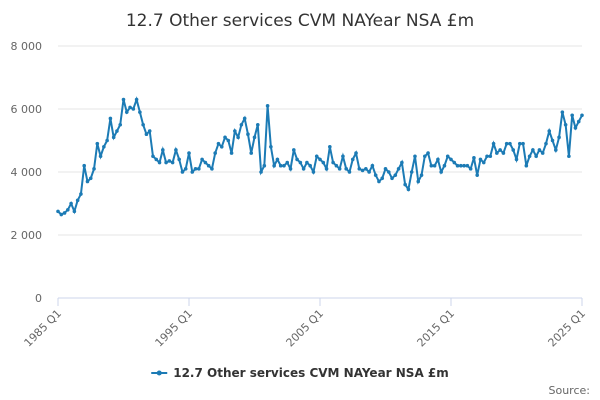 This screenshot has height=400, width=600. What do you see at coordinates (27, 172) in the screenshot?
I see `y-tick-label: 4 000` at bounding box center [27, 172].